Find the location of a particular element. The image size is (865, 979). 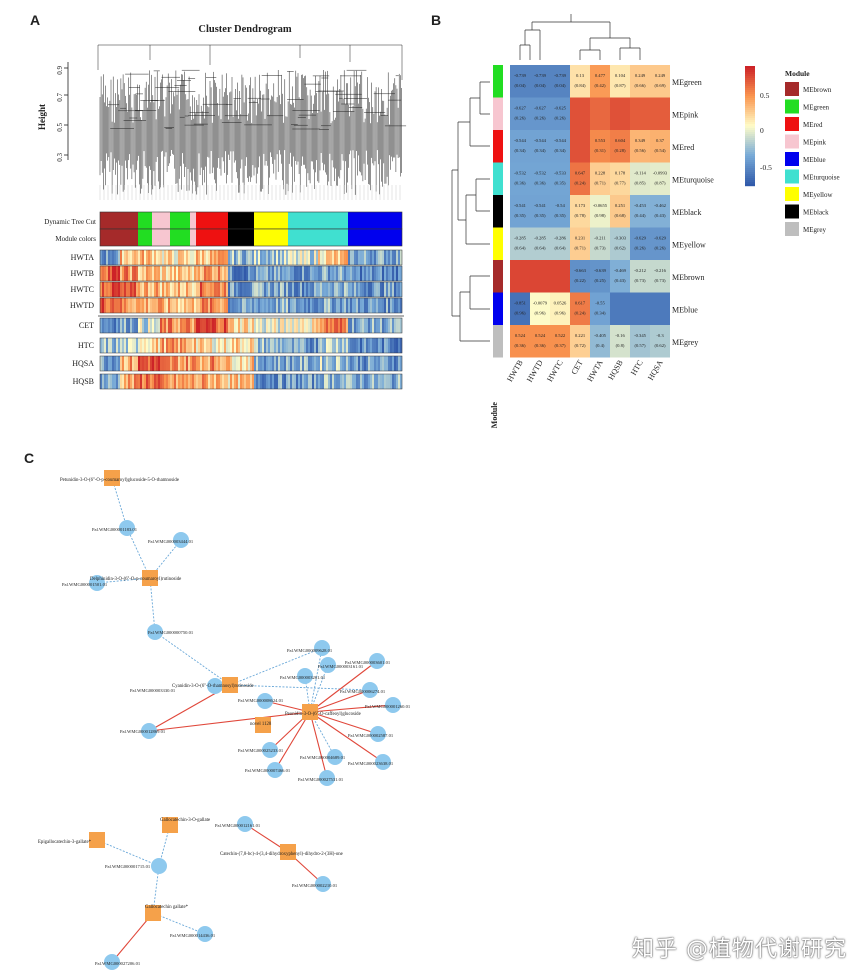

watermark: 知乎 @植物代谢研究 is located at coordinates (739, 949).